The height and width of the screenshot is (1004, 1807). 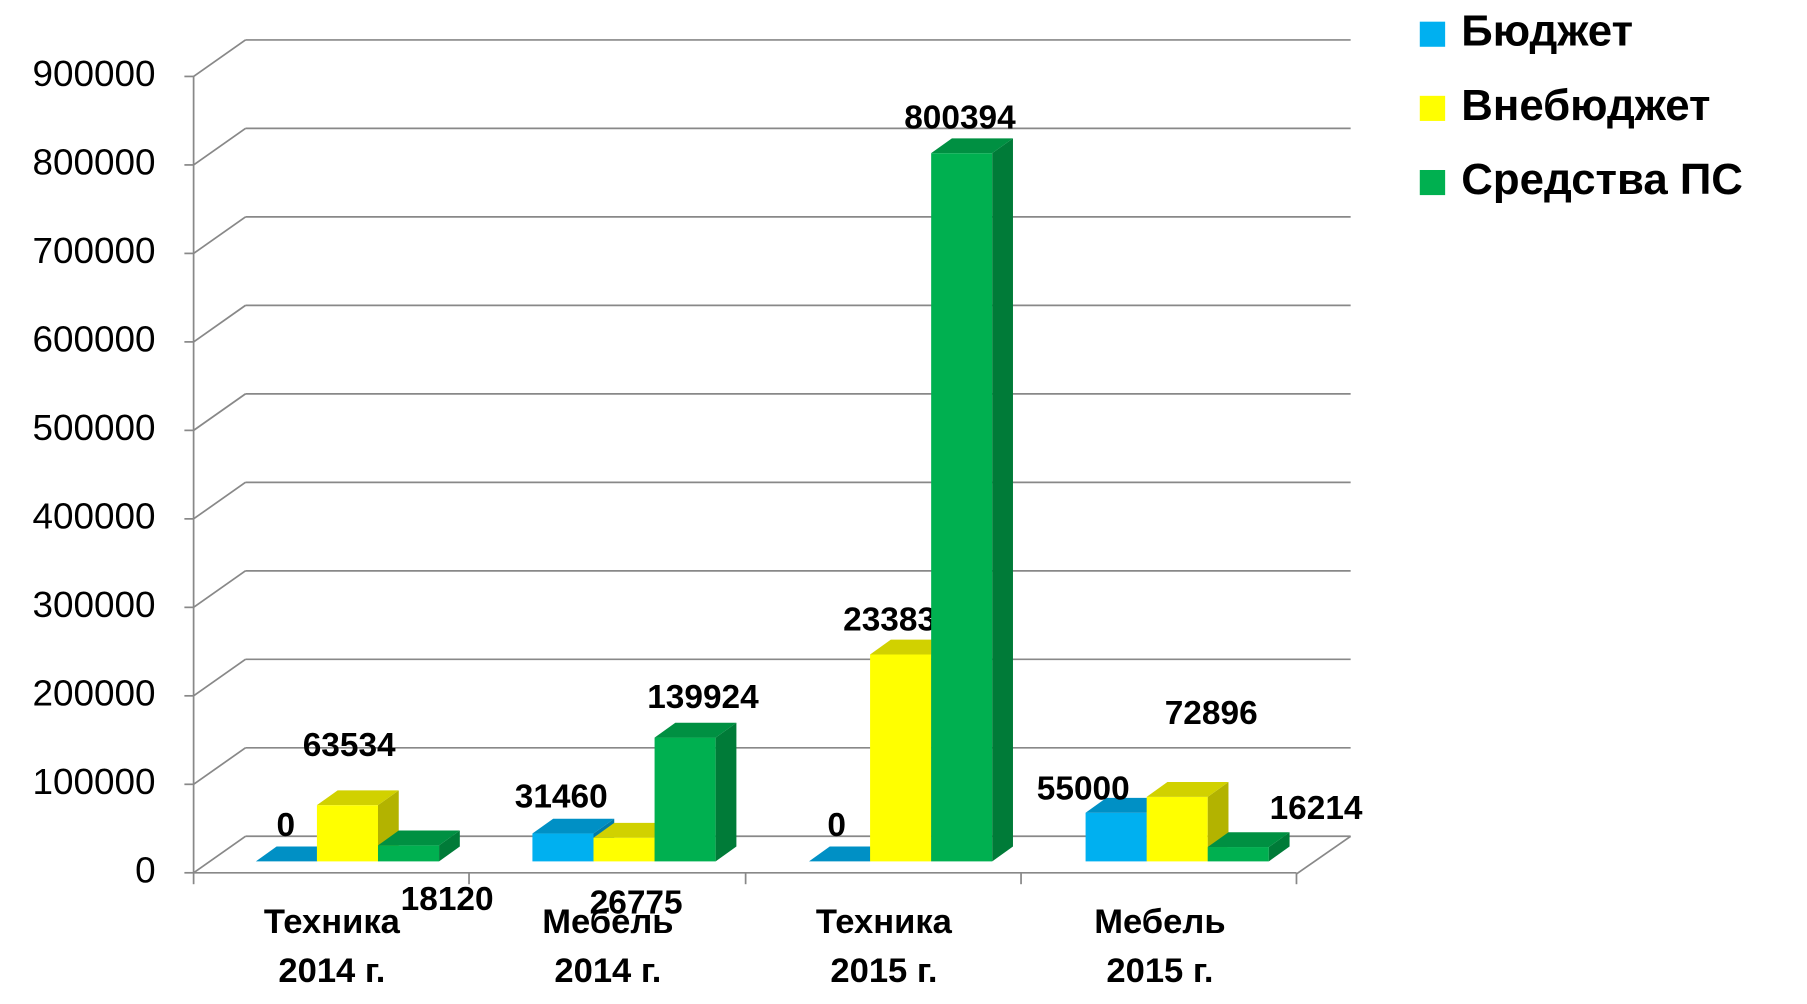 What do you see at coordinates (561, 797) in the screenshot?
I see `data-label: 31460` at bounding box center [561, 797].